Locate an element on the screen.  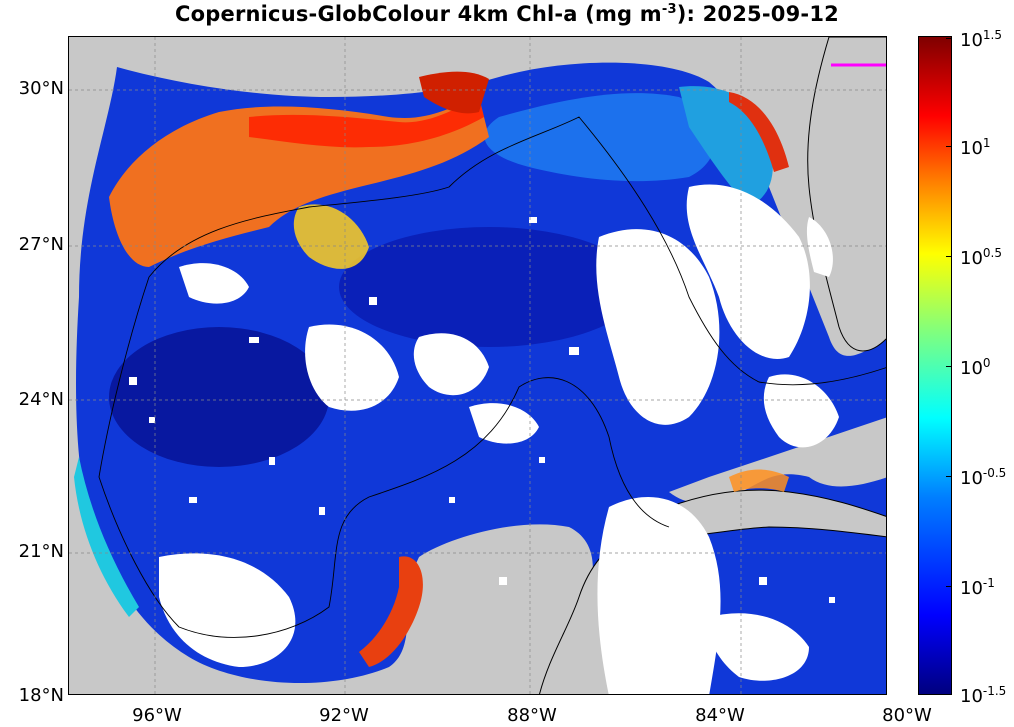
colorbar-label-neg1.5: 10-1.5 is located at coordinates (983, 695).